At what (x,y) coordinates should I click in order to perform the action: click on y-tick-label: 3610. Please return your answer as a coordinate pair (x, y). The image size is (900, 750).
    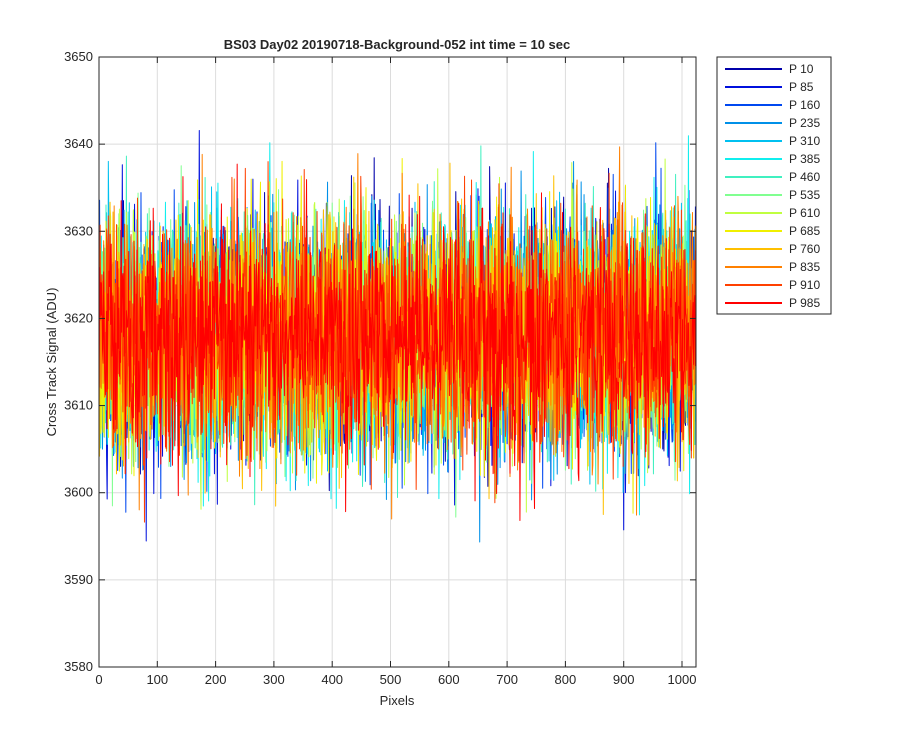
    Looking at the image, I should click on (78, 405).